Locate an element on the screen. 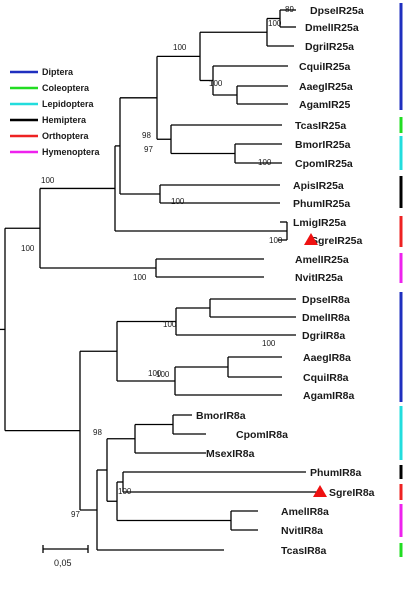 Image resolution: width=406 pixels, height=594 pixels. sgre-markers is located at coordinates (315, 365).